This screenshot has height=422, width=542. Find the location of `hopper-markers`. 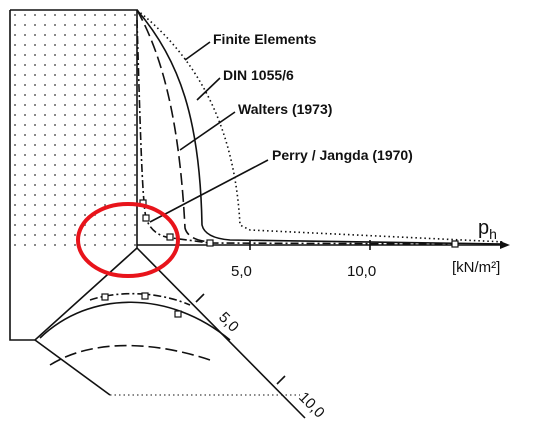

hopper-markers is located at coordinates (141, 305).